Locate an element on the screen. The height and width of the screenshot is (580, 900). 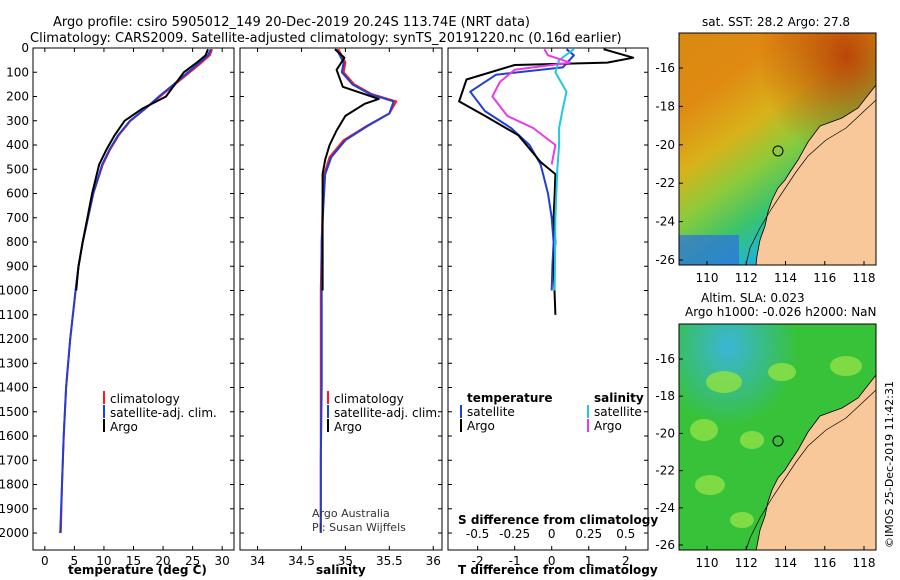
x2-tick-label: -0.5 is located at coordinates (477, 534).